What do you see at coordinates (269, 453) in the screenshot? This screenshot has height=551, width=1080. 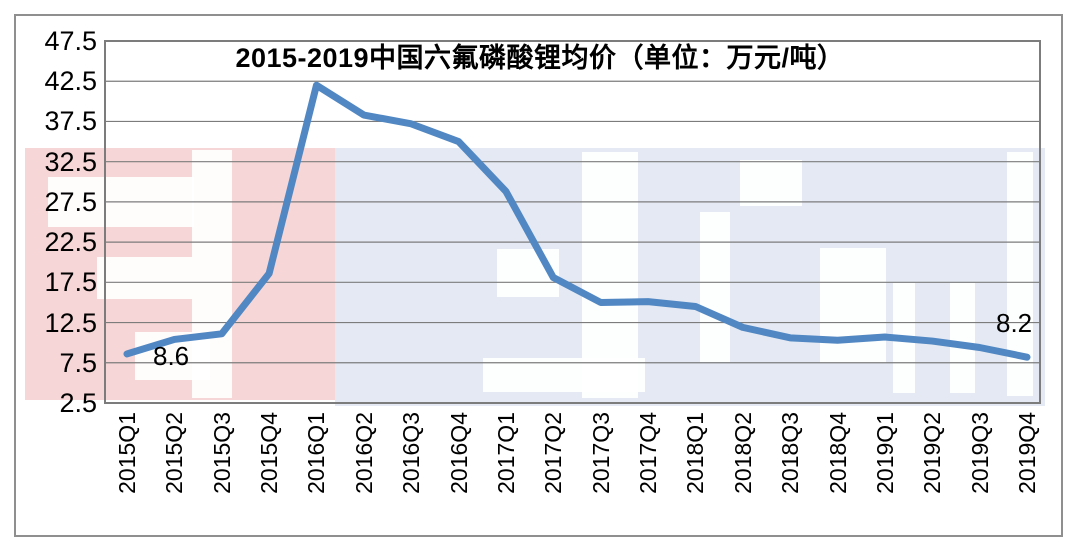 I see `x-axis-tick-label: 2015Q4` at bounding box center [269, 453].